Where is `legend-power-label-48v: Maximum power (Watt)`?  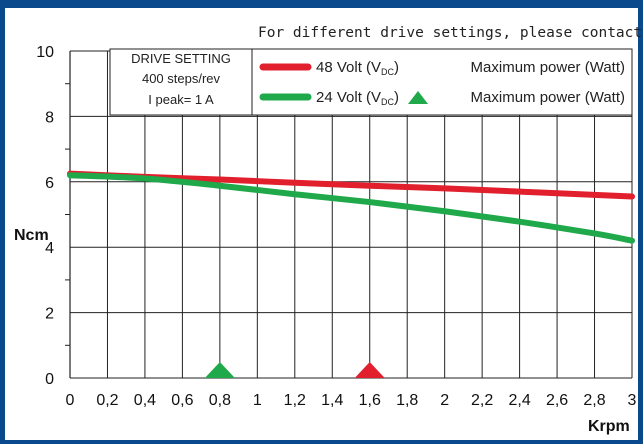 legend-power-label-48v: Maximum power (Watt) is located at coordinates (548, 67).